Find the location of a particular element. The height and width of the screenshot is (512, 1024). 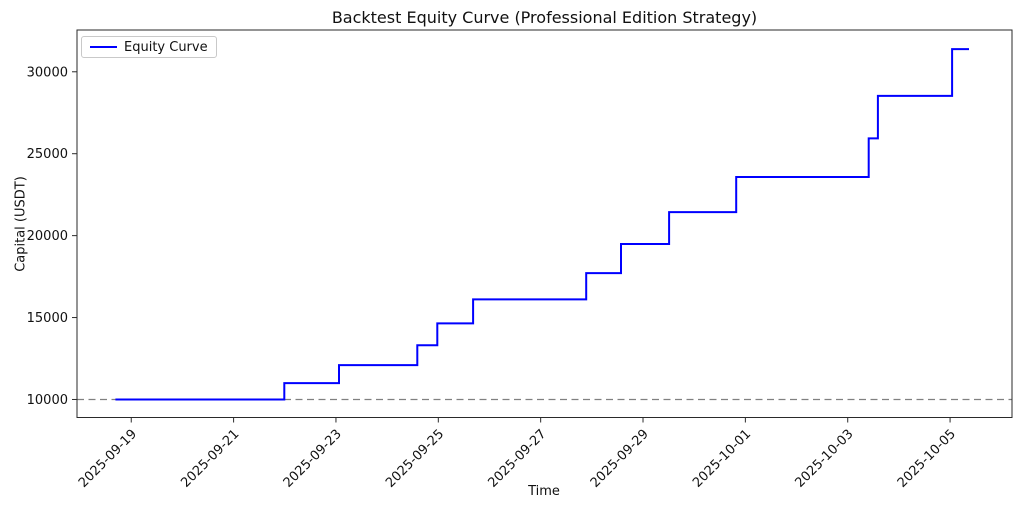

x-tick-label: 2025-09-19 is located at coordinates (108, 459).